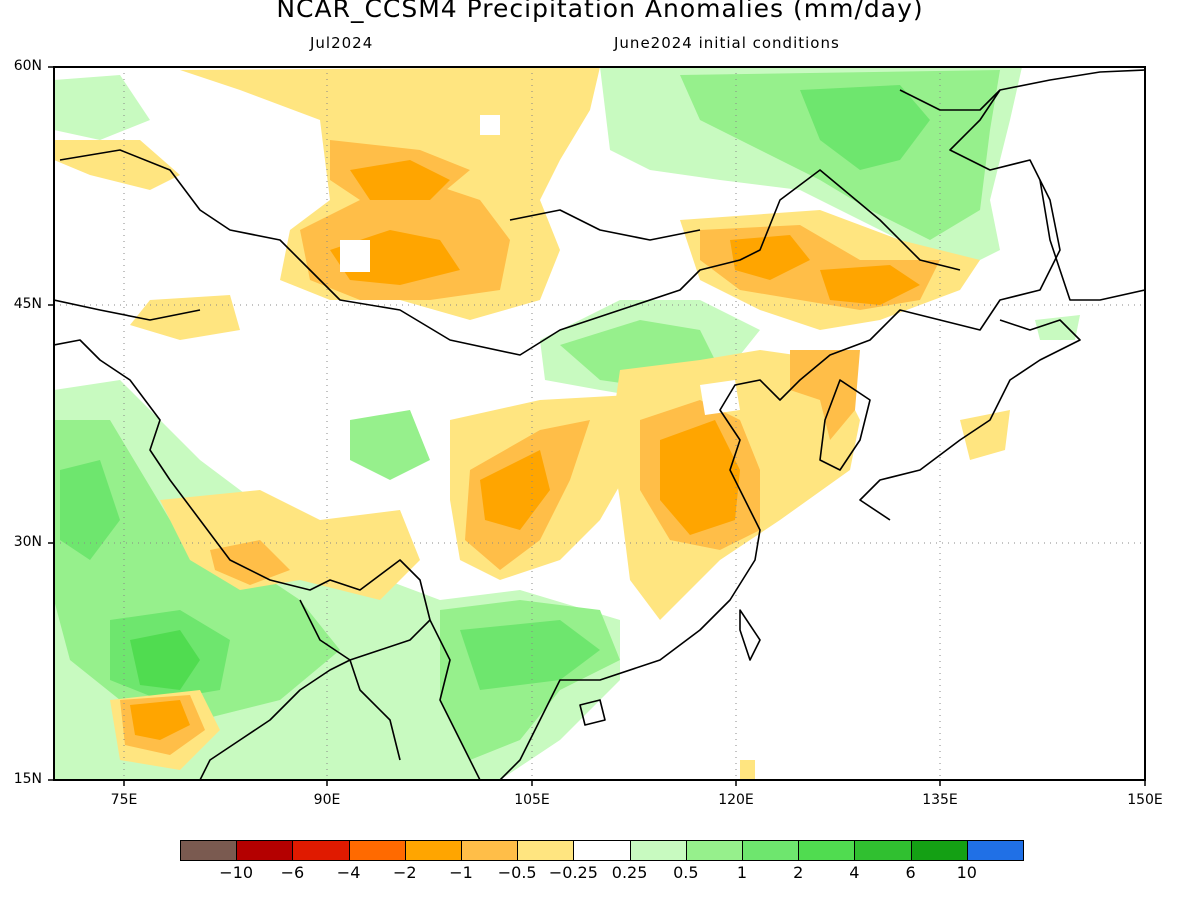  Describe the element at coordinates (1145, 800) in the screenshot. I see `lon-label-150e: 150E` at that location.